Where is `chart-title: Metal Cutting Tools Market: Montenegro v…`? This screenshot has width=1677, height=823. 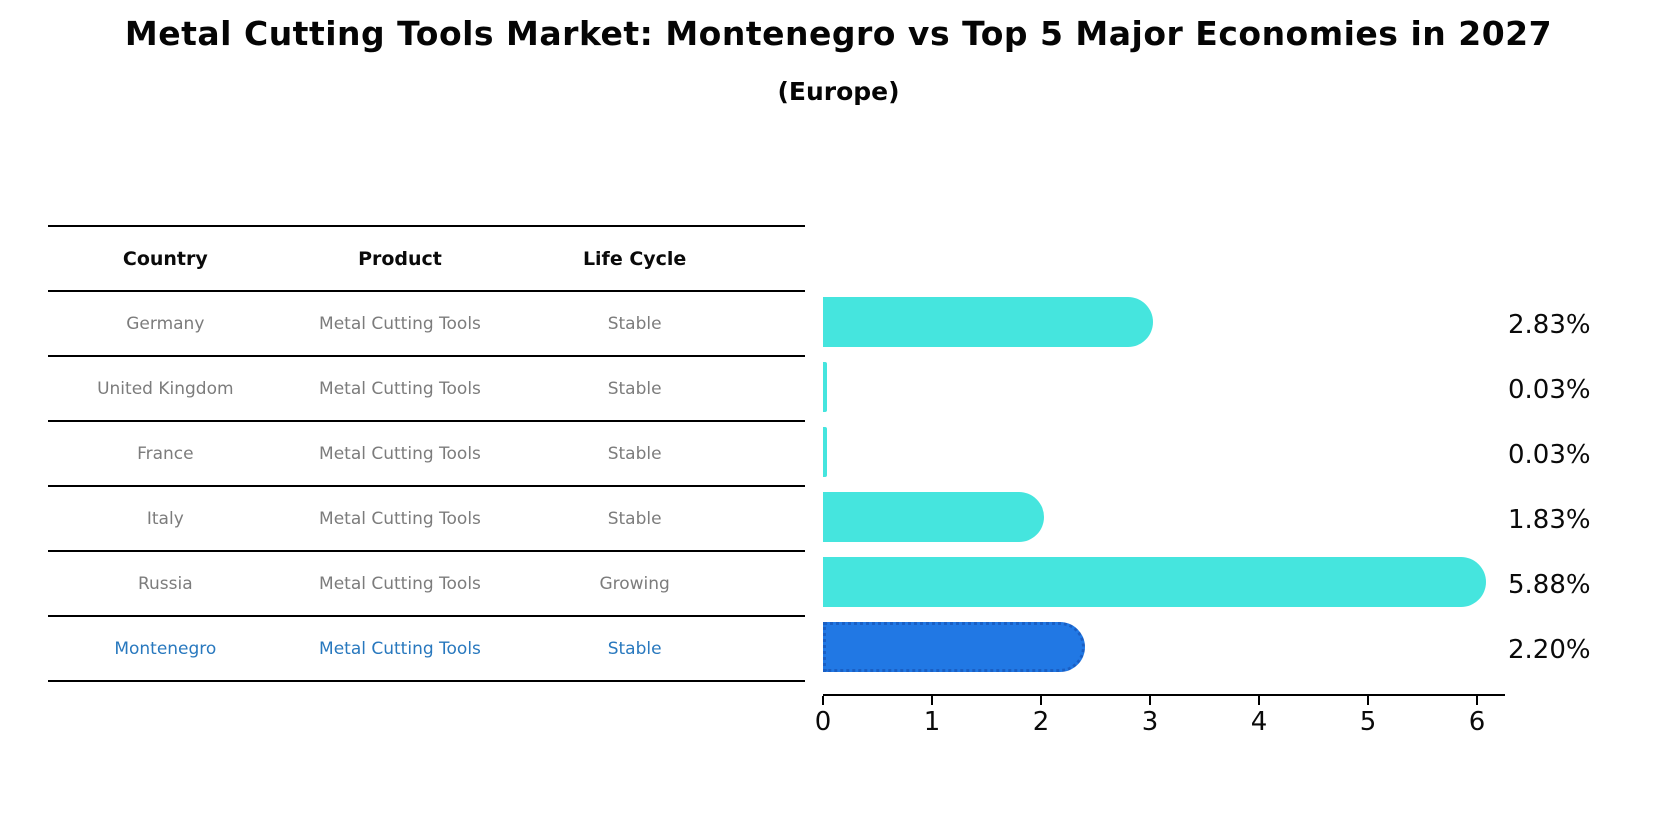
chart-title: Metal Cutting Tools Market: Montenegro v… is located at coordinates (838, 33).